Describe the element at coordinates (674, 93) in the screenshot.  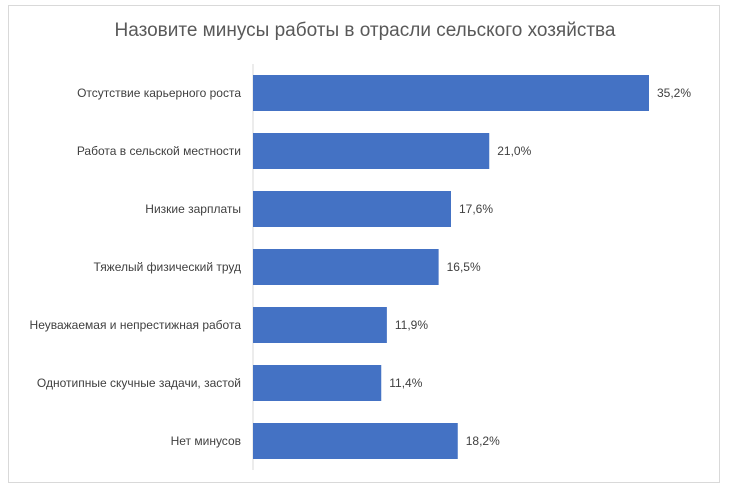
I see `value-label-0: 35,2%` at that location.